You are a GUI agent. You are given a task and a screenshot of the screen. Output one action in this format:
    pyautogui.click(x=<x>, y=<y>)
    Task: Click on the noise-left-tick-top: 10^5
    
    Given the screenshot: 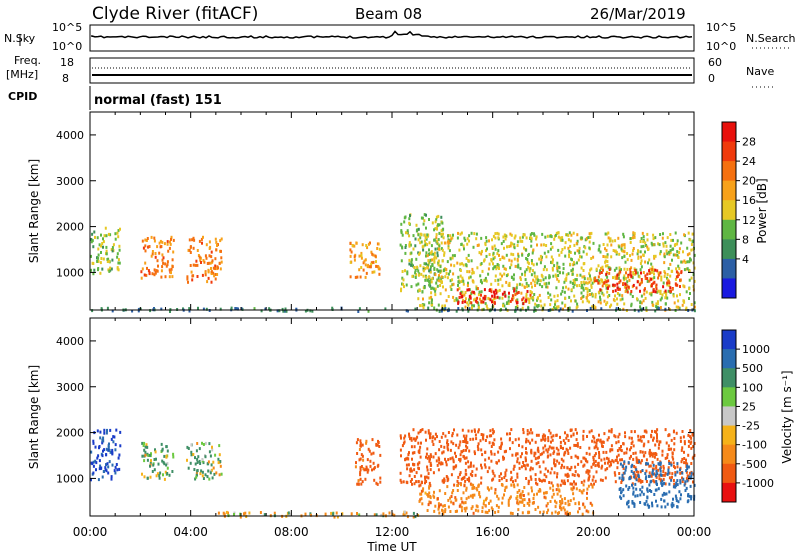 What is the action you would take?
    pyautogui.click(x=67, y=27)
    